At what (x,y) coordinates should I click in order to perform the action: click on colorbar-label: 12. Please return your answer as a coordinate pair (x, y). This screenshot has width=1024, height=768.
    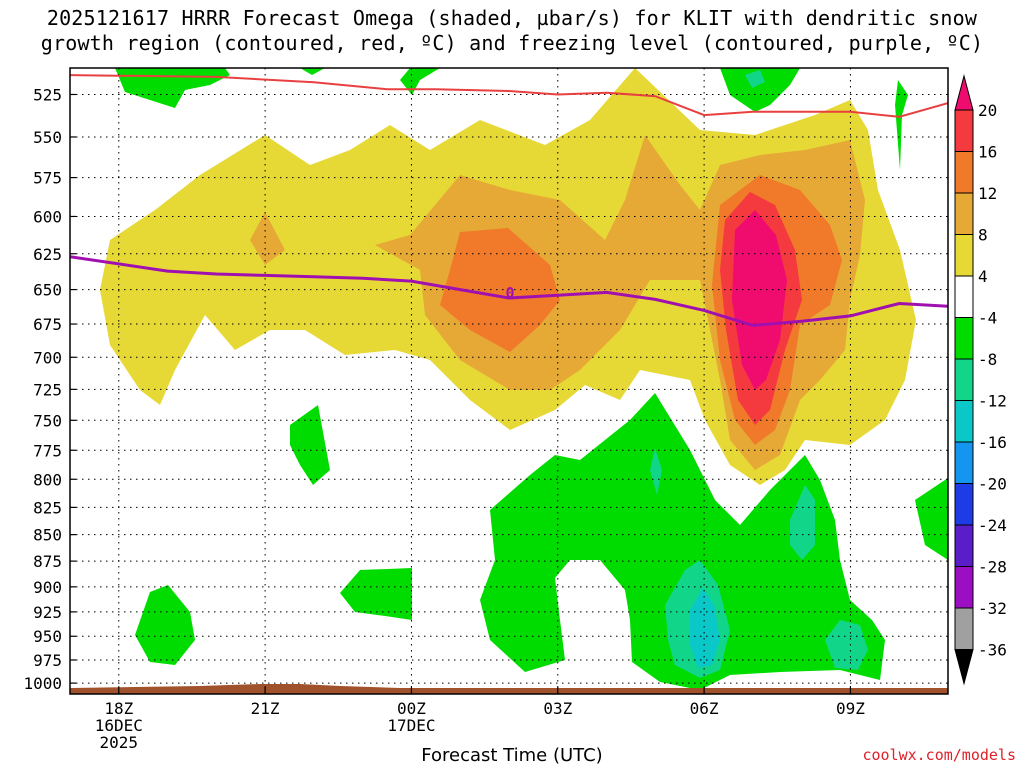
    Looking at the image, I should click on (987, 193).